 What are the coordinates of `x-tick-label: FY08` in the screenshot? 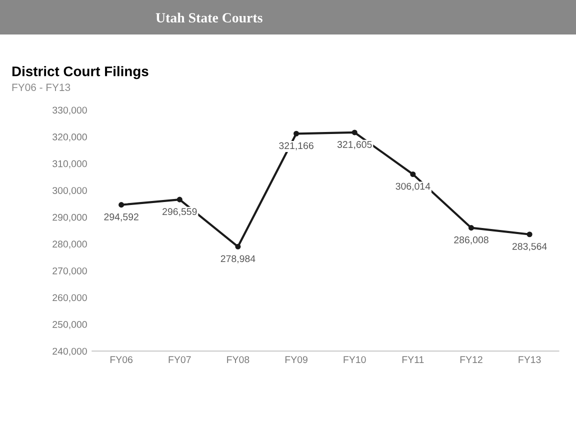 It's located at (238, 360).